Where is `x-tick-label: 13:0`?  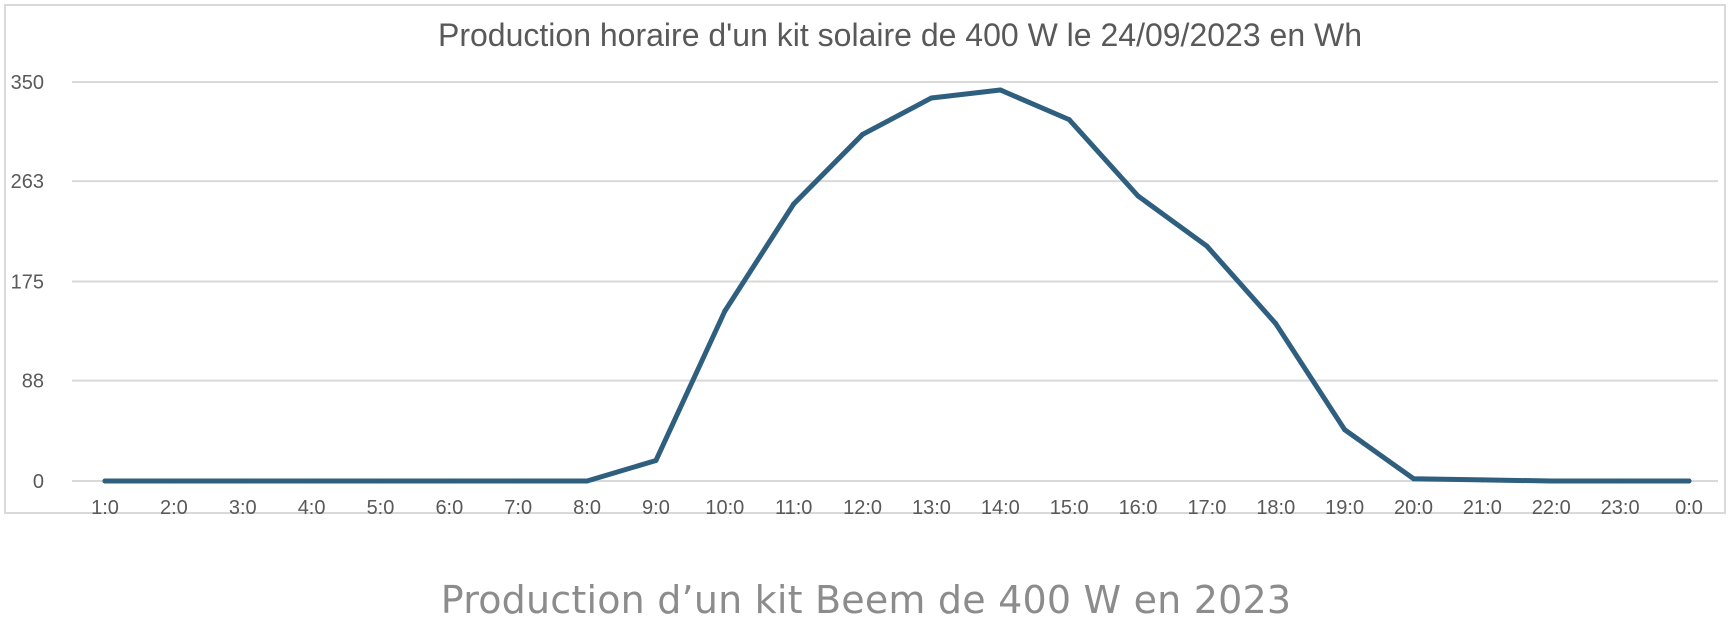
x-tick-label: 13:0 is located at coordinates (931, 508).